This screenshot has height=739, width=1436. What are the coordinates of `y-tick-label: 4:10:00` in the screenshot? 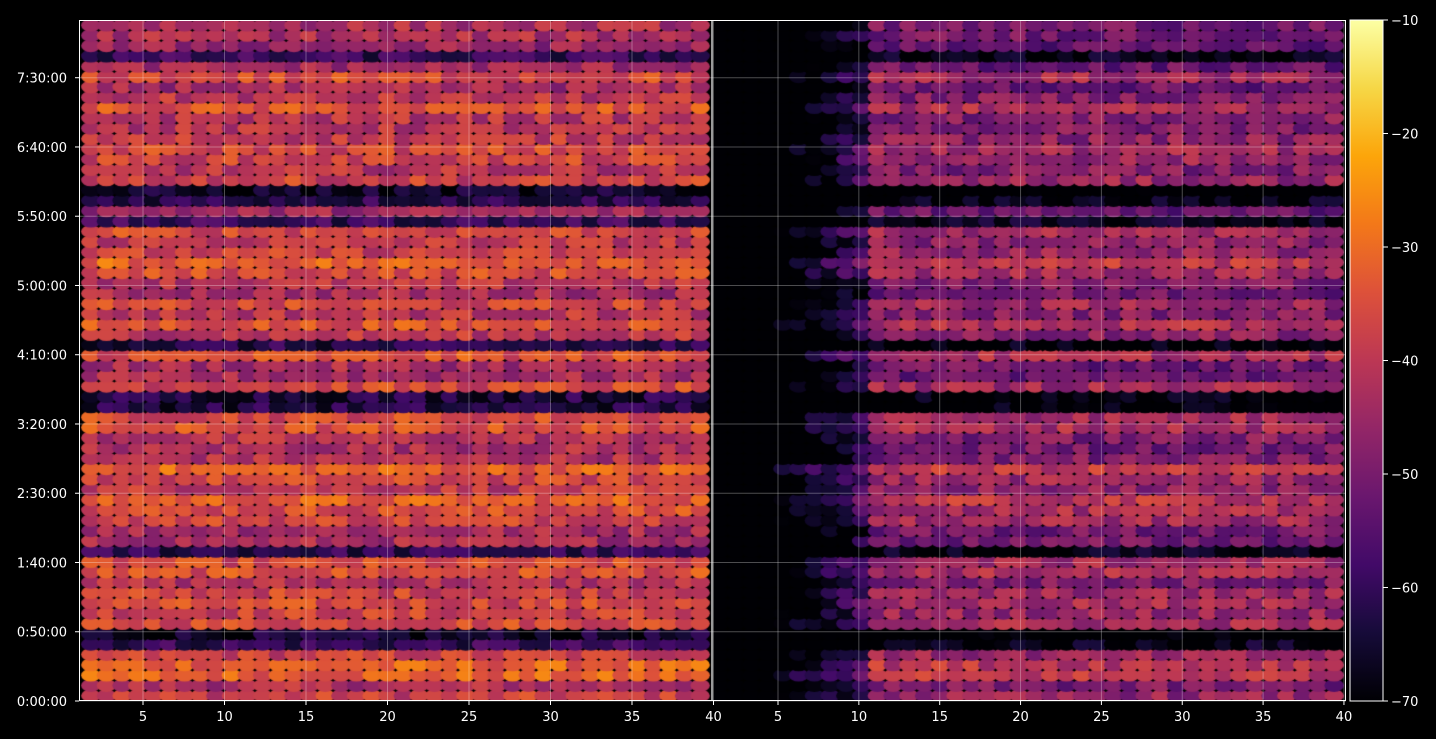 It's located at (42, 356).